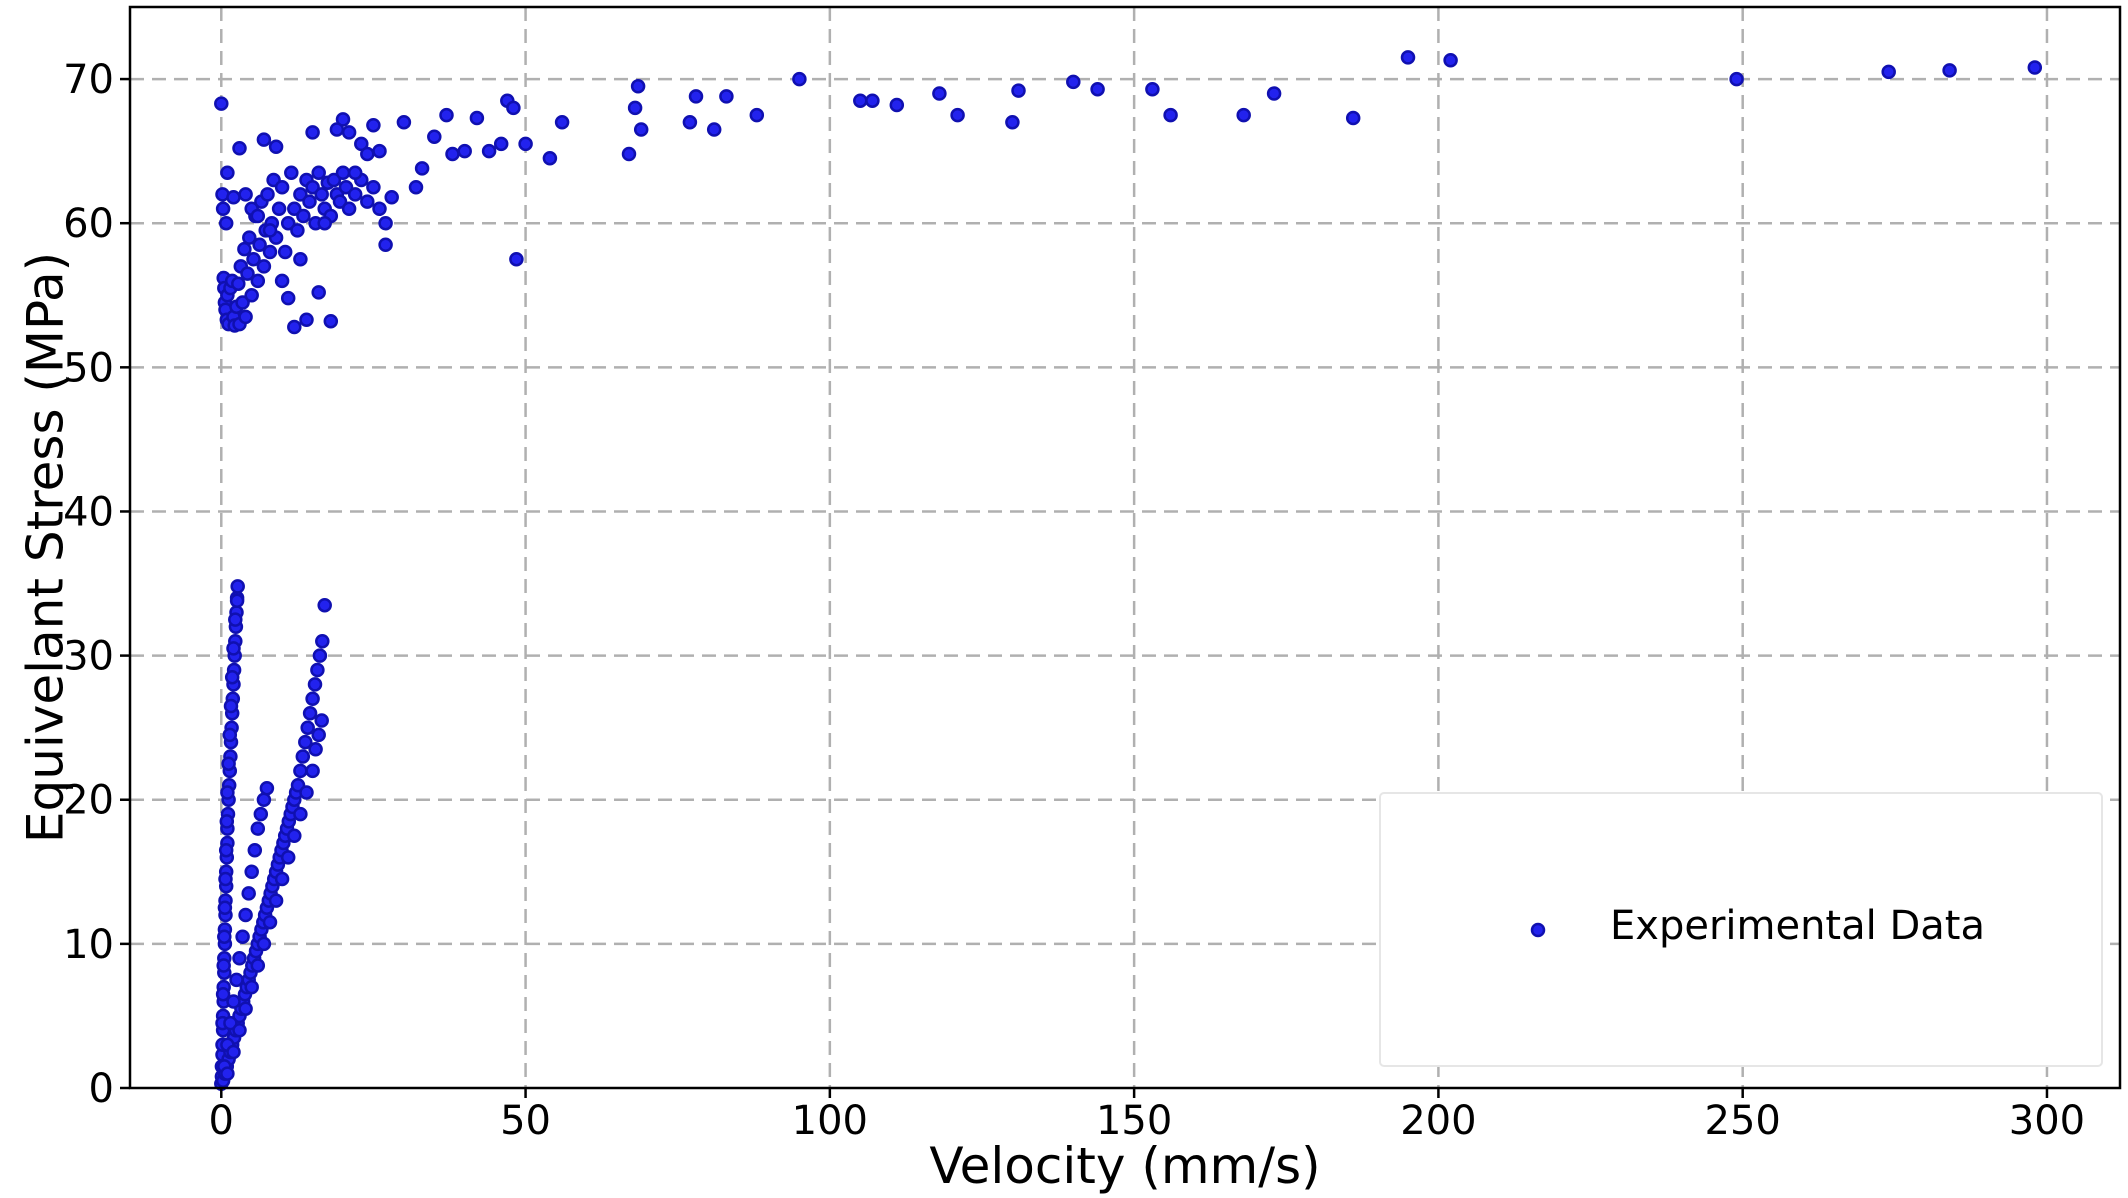 This screenshot has width=2128, height=1198. I want to click on y-tick-label: 60, so click(88, 224).